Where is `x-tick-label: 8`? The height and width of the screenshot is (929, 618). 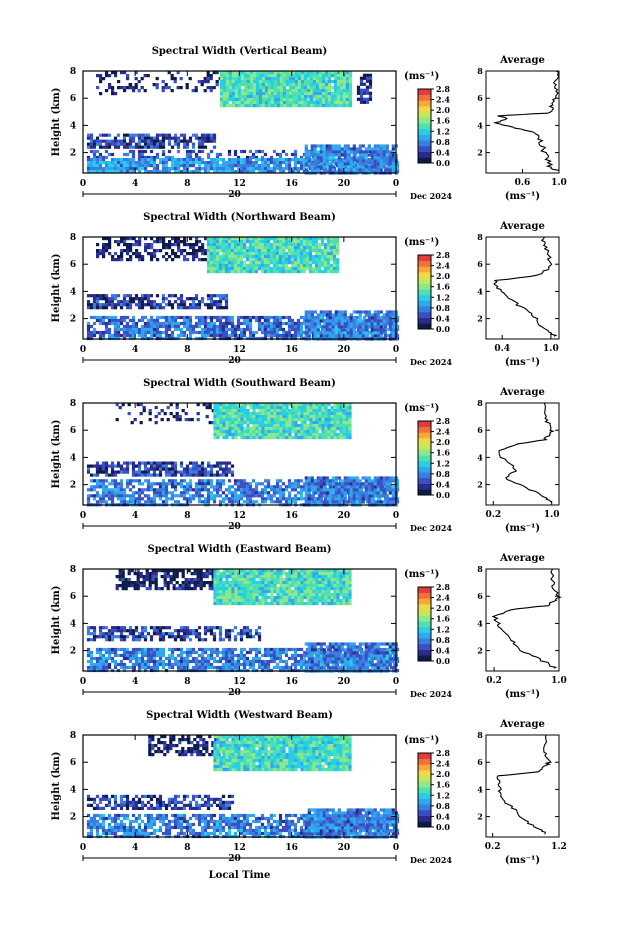
x-tick-label: 8 is located at coordinates (187, 350).